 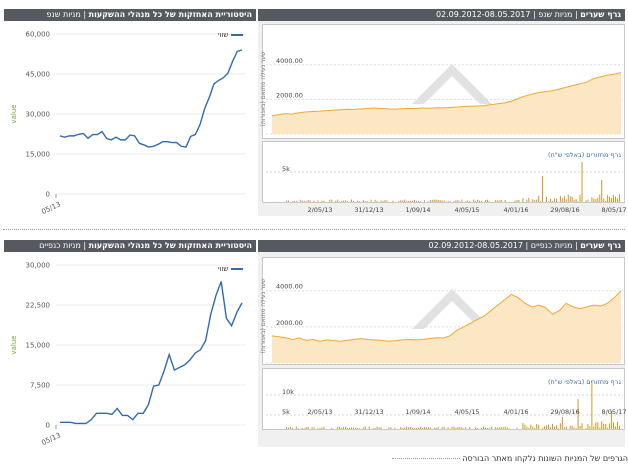 What do you see at coordinates (289, 287) in the screenshot?
I see `bottom-price-y-tick: 4000.00` at bounding box center [289, 287].